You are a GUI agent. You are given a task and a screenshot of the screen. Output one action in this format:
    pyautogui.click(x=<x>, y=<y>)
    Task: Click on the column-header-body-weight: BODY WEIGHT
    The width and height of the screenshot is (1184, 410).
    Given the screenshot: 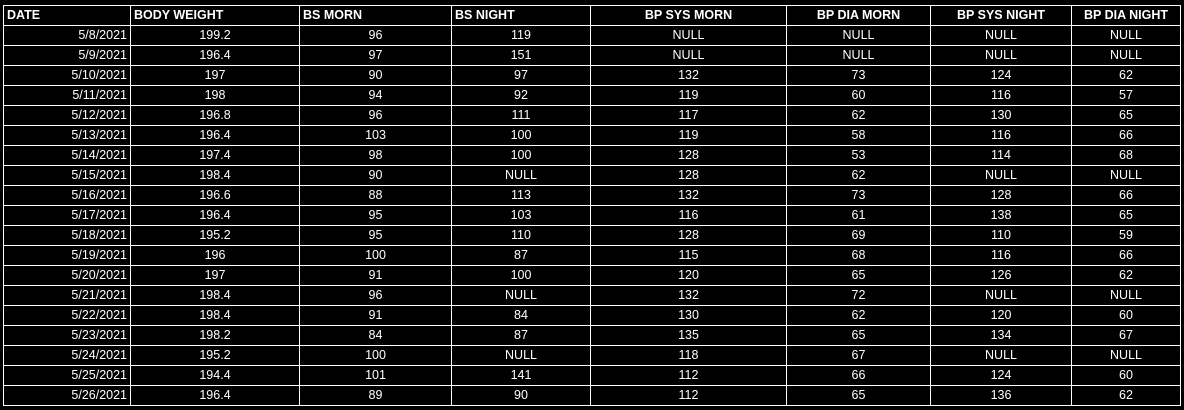 What is the action you would take?
    pyautogui.click(x=215, y=15)
    